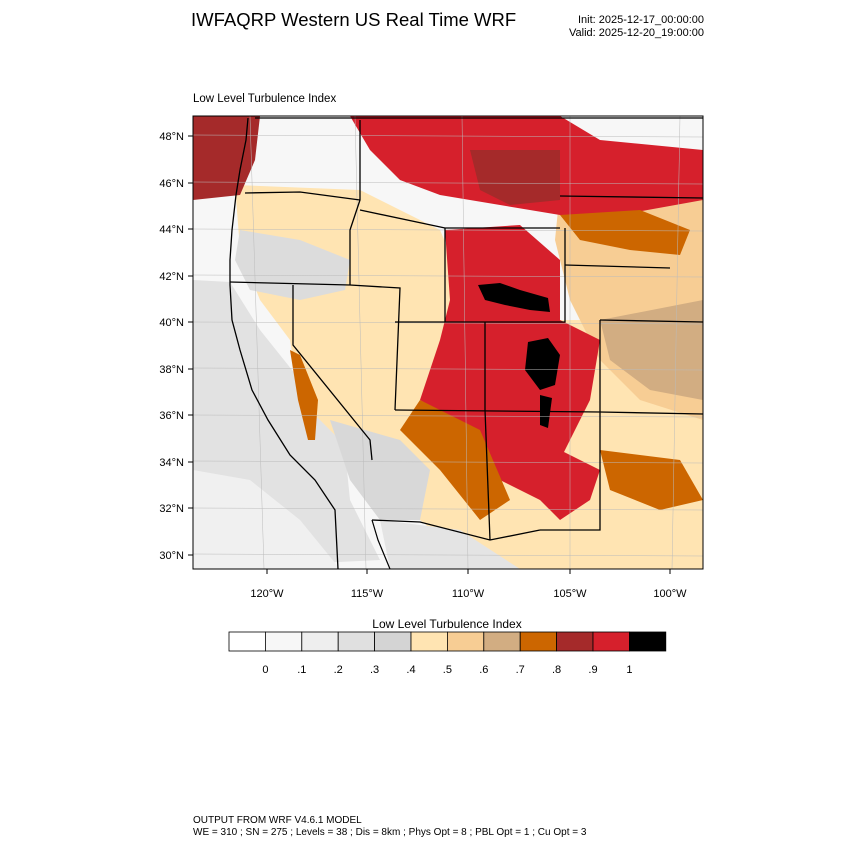 The image size is (850, 850). I want to click on ne-ks-border, so click(651, 321).